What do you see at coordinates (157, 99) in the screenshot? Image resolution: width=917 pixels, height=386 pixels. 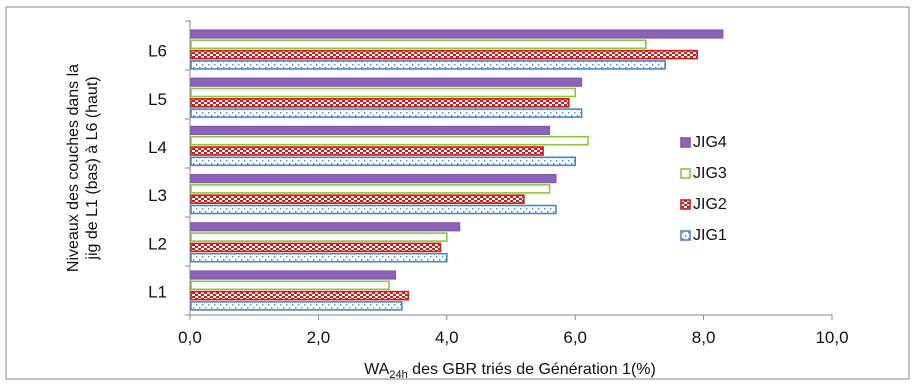 I see `y-tick-label-l5: L5` at bounding box center [157, 99].